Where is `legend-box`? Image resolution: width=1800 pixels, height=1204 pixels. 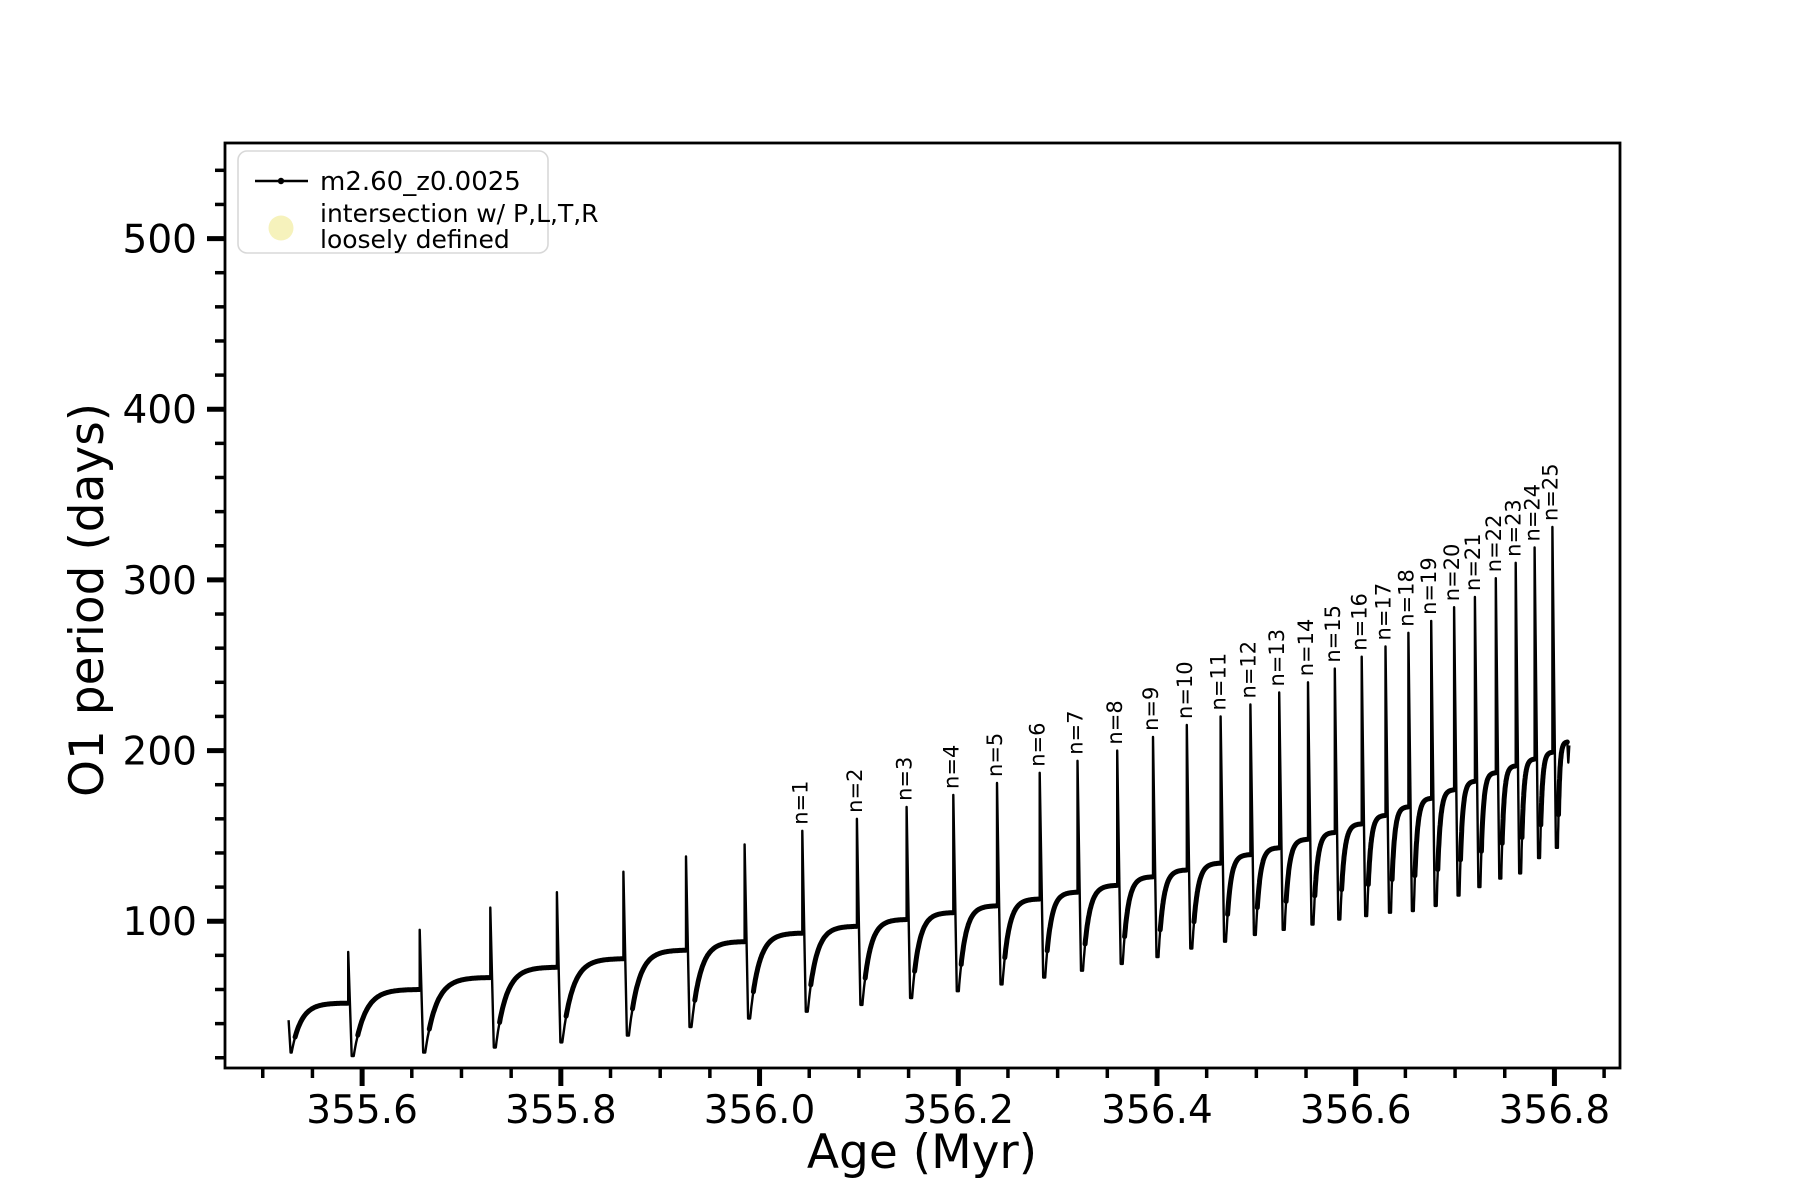
legend-box is located at coordinates (393, 202).